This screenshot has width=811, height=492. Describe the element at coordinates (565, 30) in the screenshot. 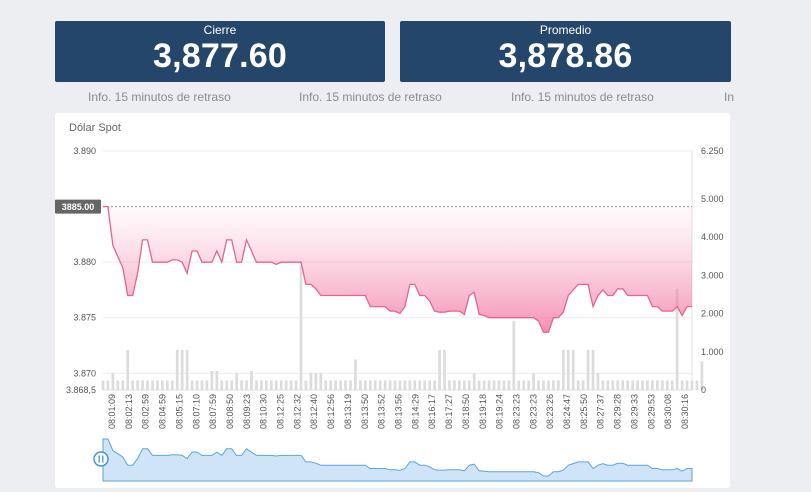

I see `kpi-label: Promedio` at that location.